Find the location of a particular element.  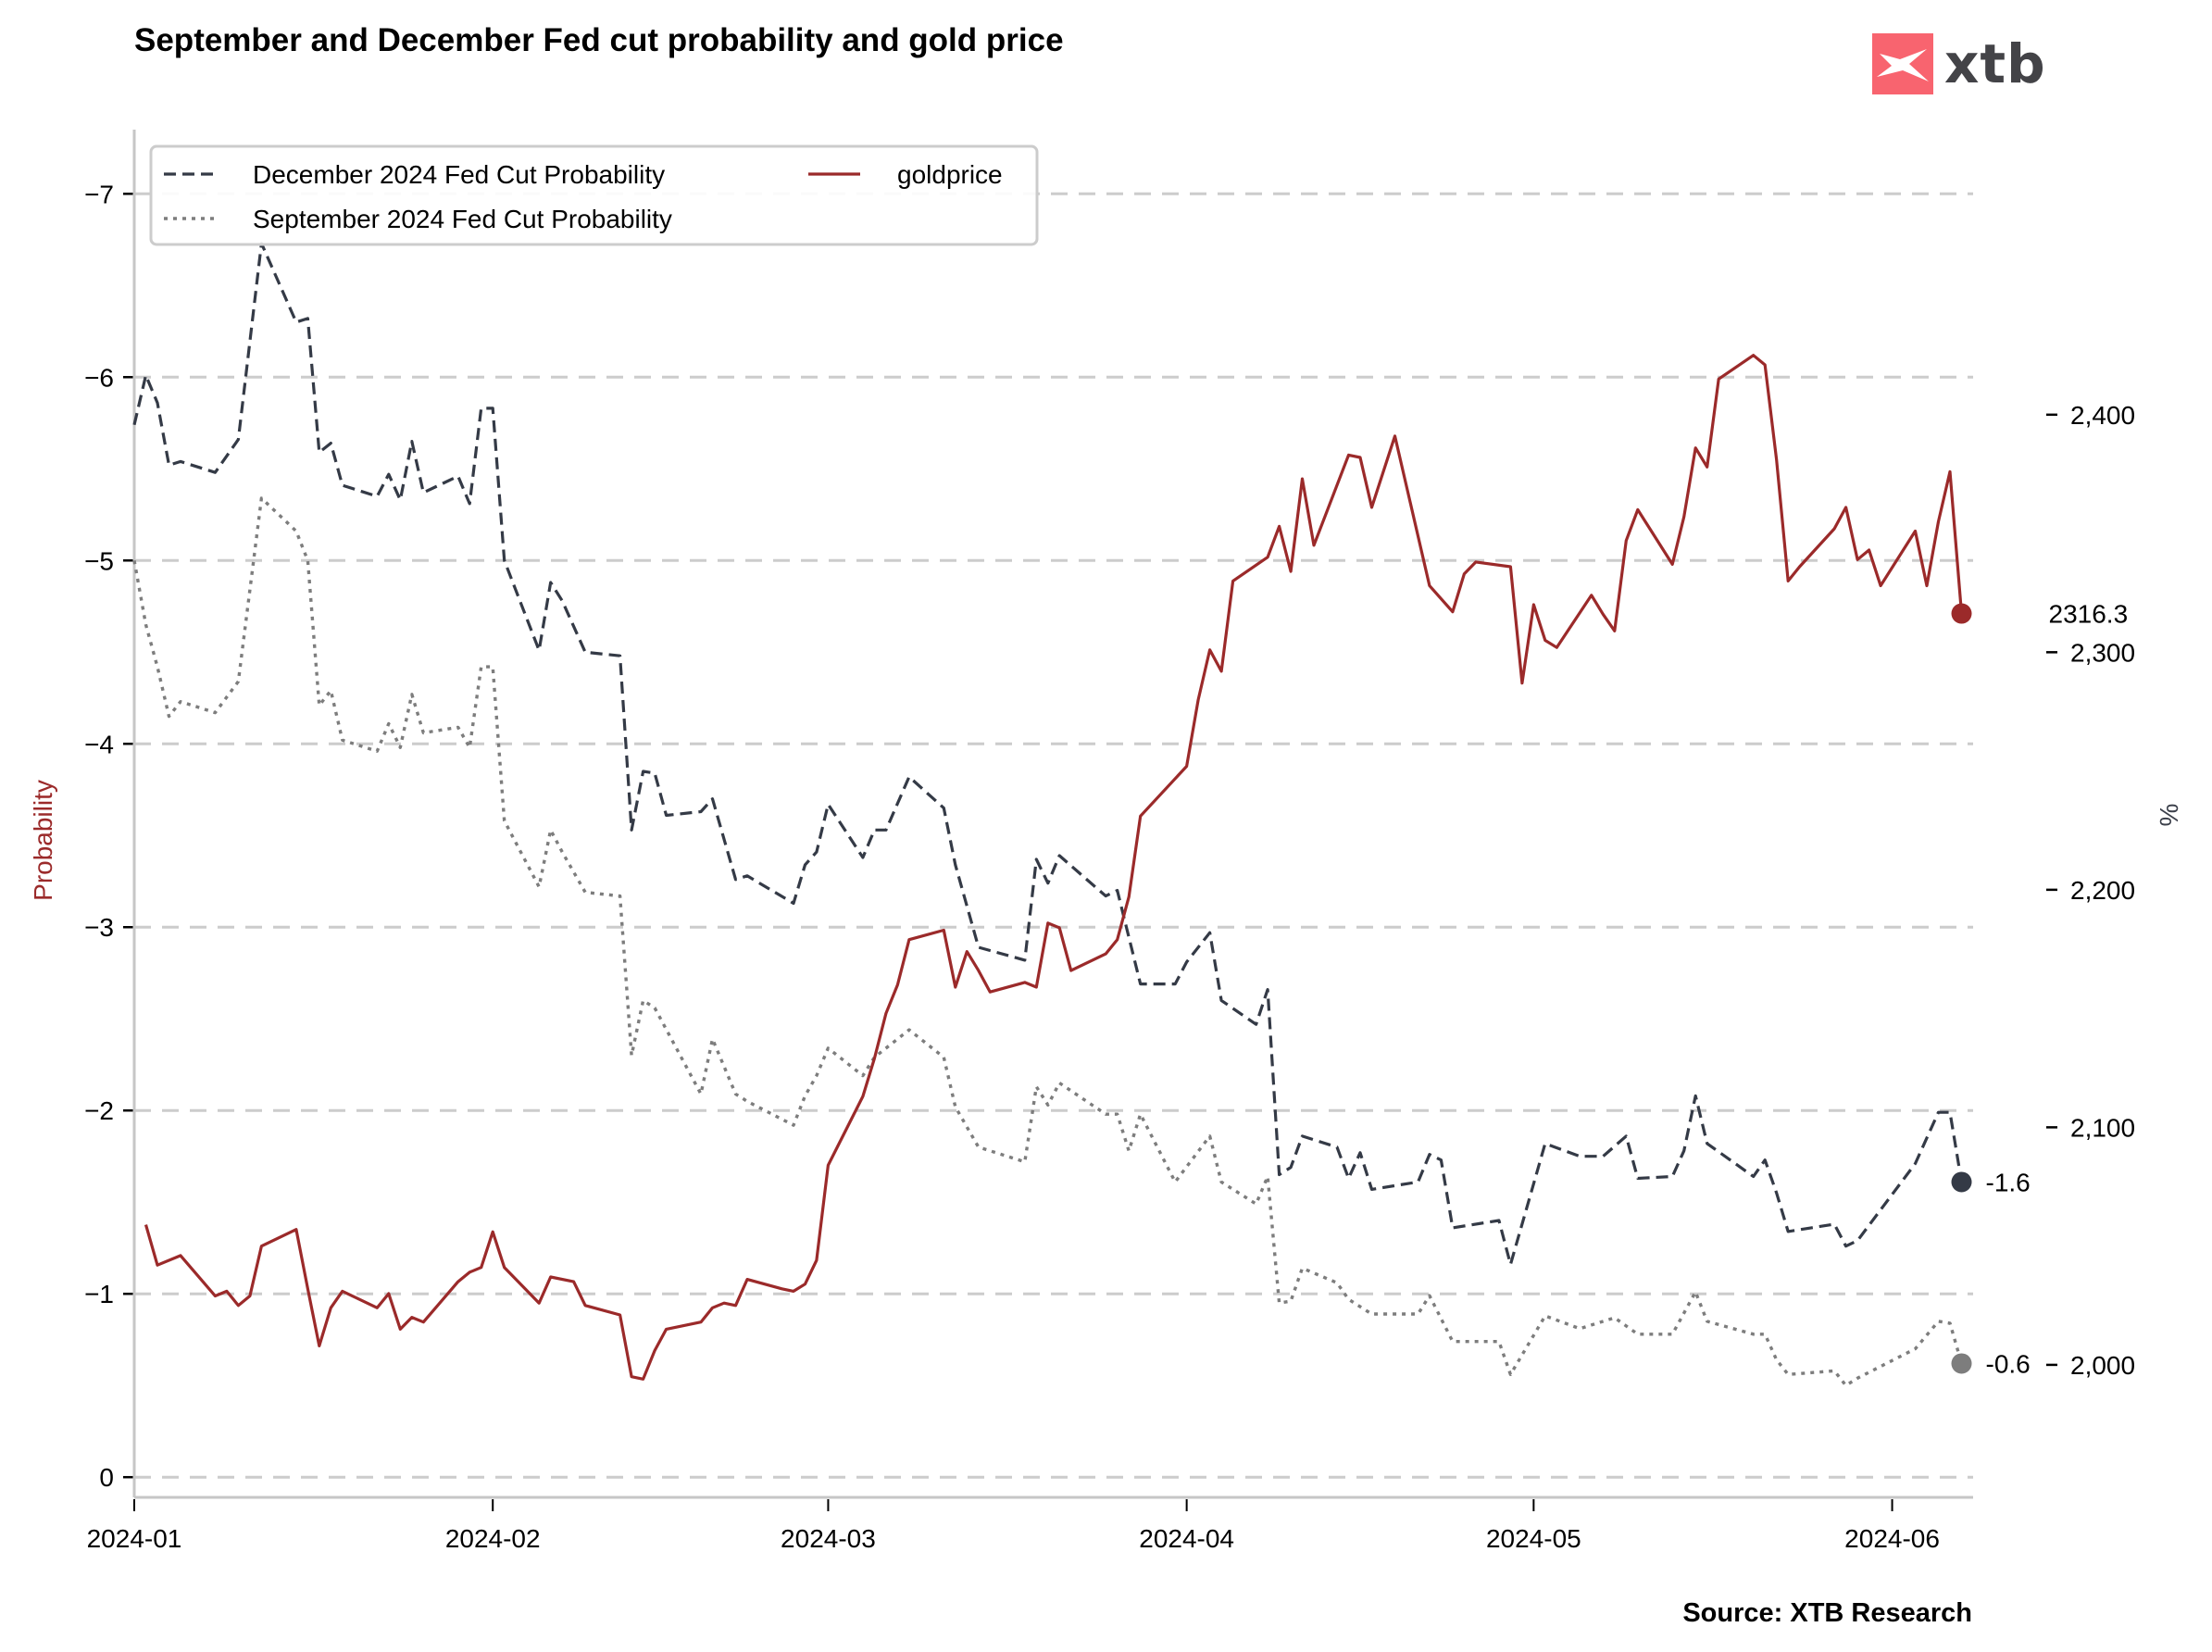

x-tick-label: 2024-04 is located at coordinates (1186, 1538).